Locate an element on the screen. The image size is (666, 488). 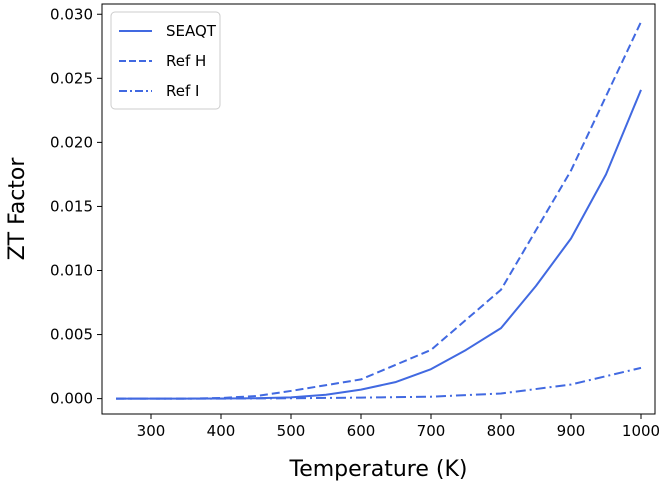
x-tick-label: 900 is located at coordinates (571, 431).